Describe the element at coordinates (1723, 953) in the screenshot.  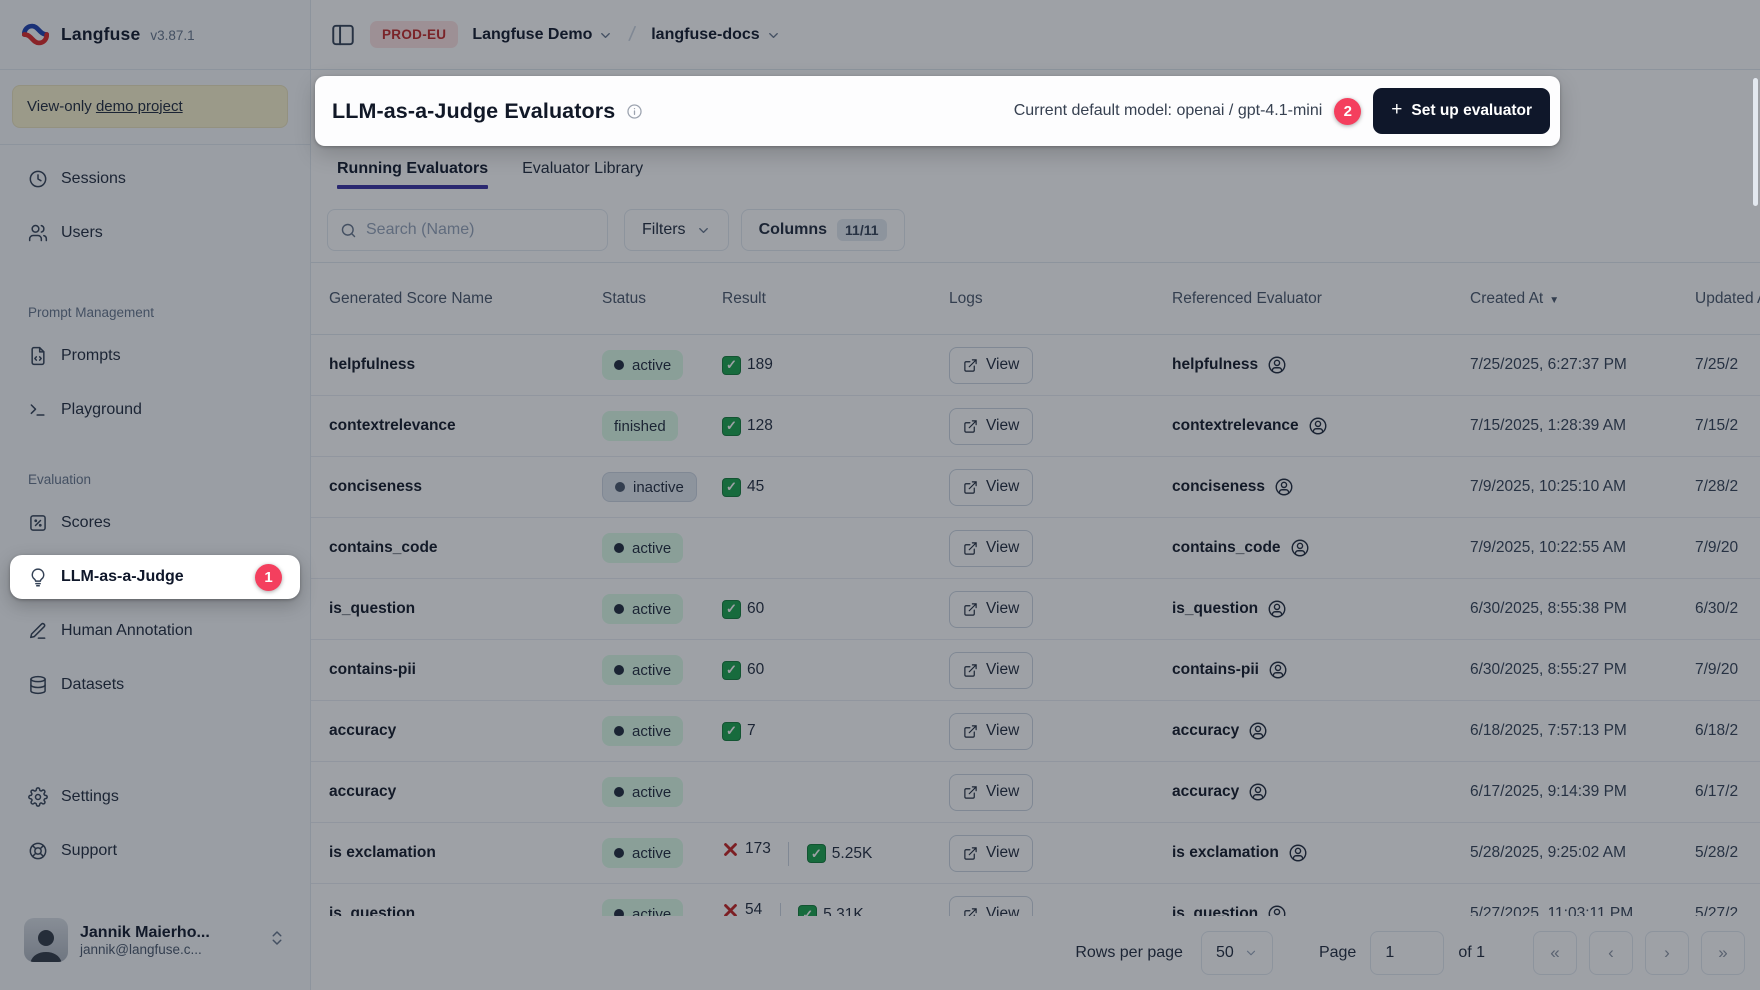
I see `last-page-button: »` at that location.